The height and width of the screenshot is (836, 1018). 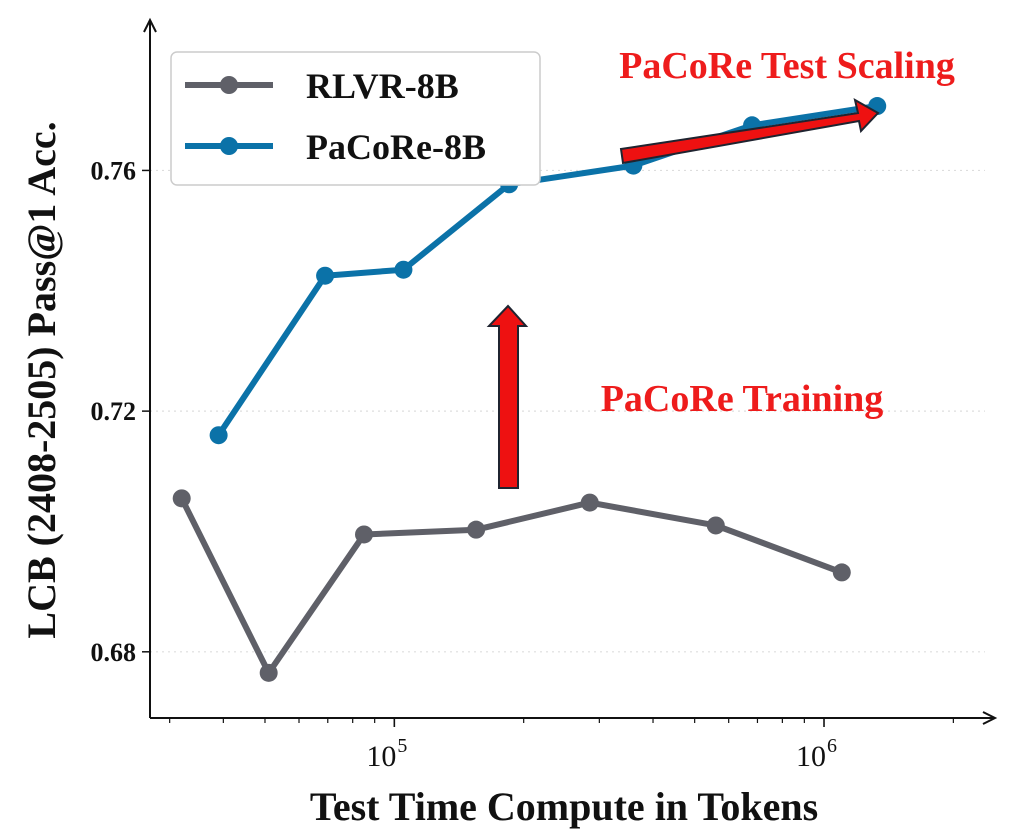 I want to click on series-line-rlvr, so click(x=511, y=585).